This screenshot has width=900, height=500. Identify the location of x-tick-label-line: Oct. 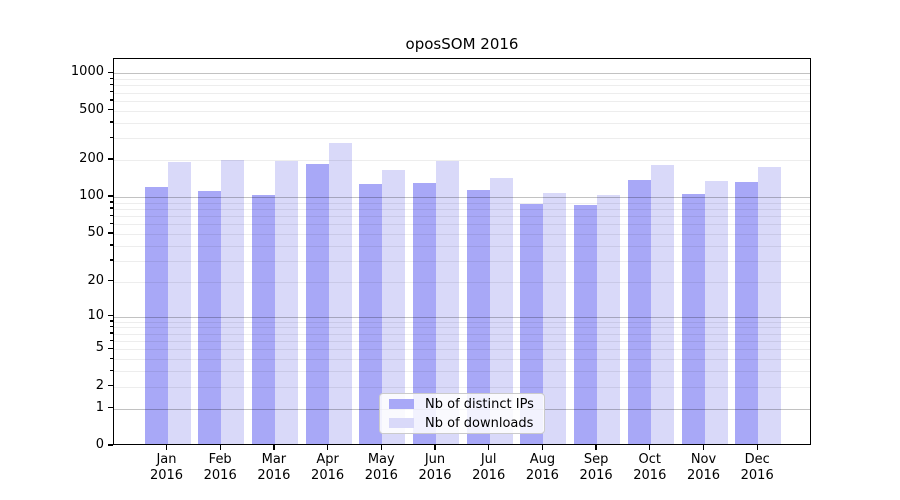
(650, 459).